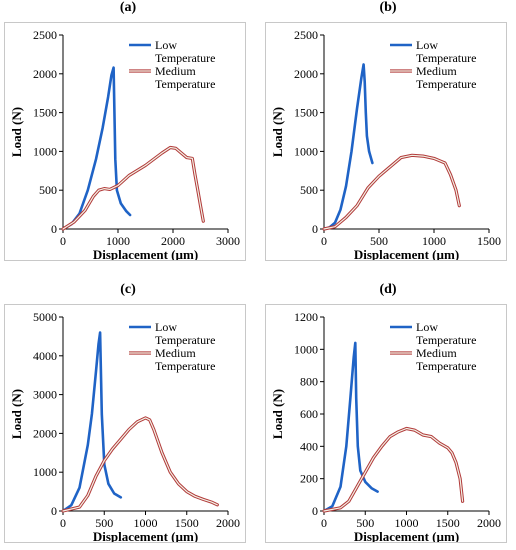 The width and height of the screenshot is (516, 550). I want to click on panel-label-d: (d), so click(388, 289).